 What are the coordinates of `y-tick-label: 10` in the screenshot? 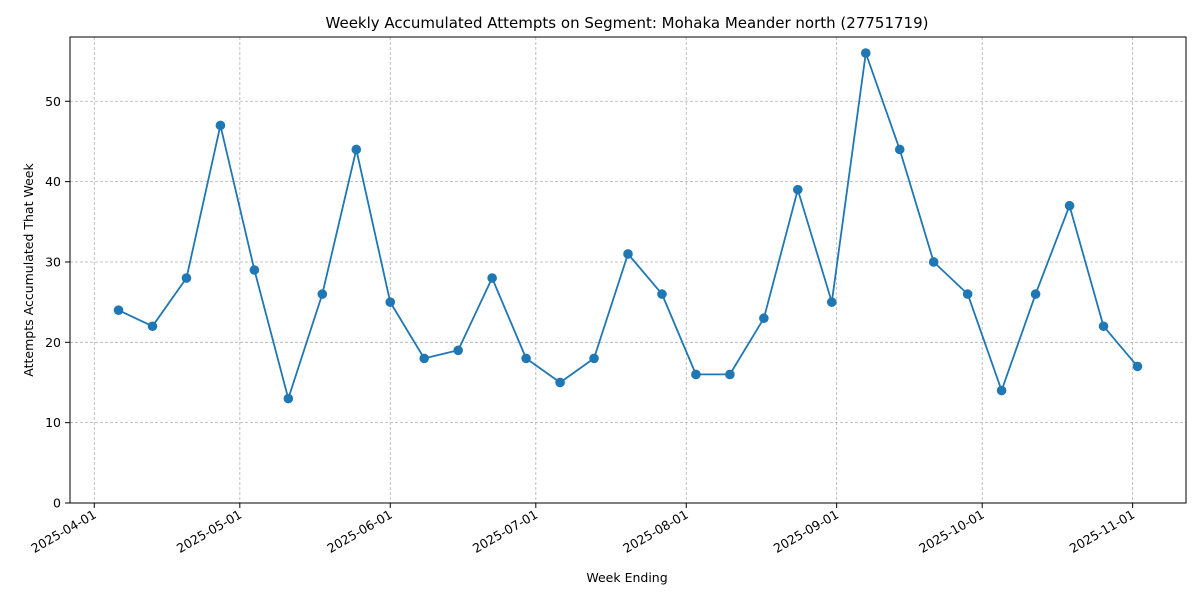 It's located at (53, 422).